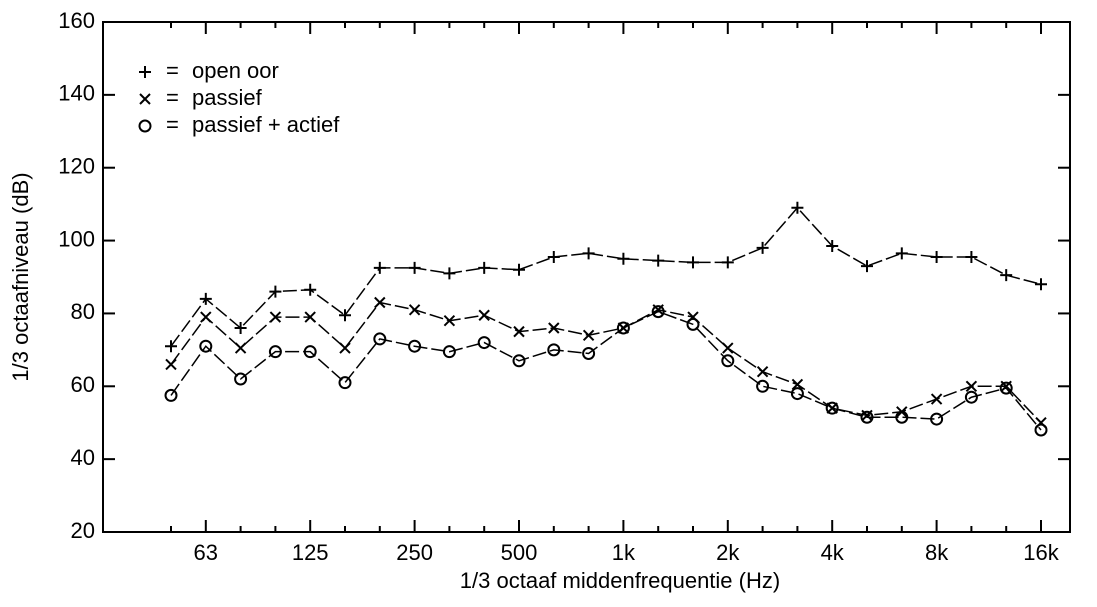  What do you see at coordinates (83, 384) in the screenshot?
I see `y-tick-label: 60` at bounding box center [83, 384].